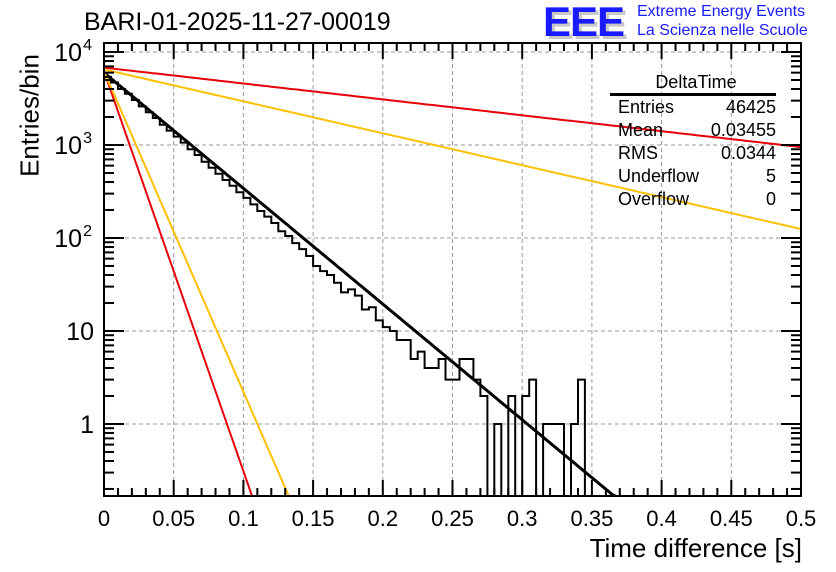 The width and height of the screenshot is (836, 572). I want to click on stats-row-entries: Entries 46425, so click(693, 107).